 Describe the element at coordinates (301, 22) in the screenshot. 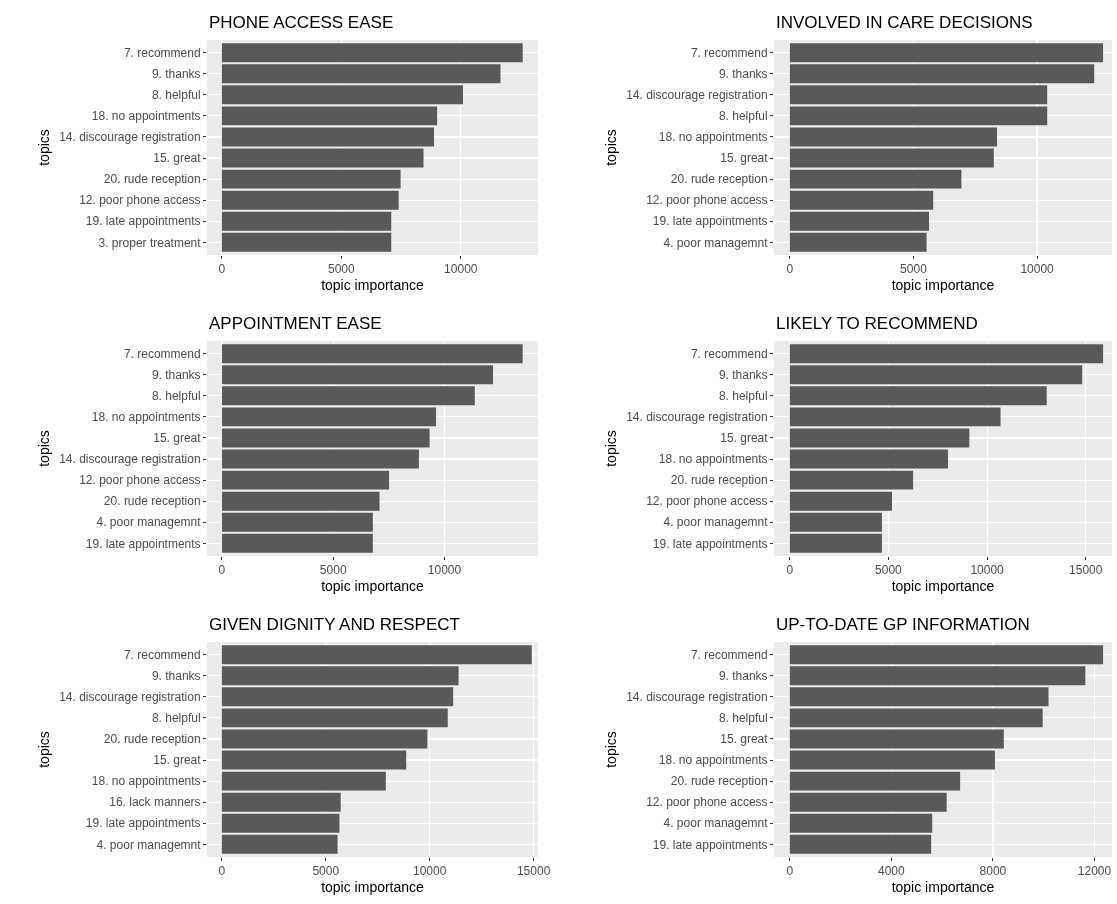

I see `chart-title: PHONE ACCESS EASE` at that location.